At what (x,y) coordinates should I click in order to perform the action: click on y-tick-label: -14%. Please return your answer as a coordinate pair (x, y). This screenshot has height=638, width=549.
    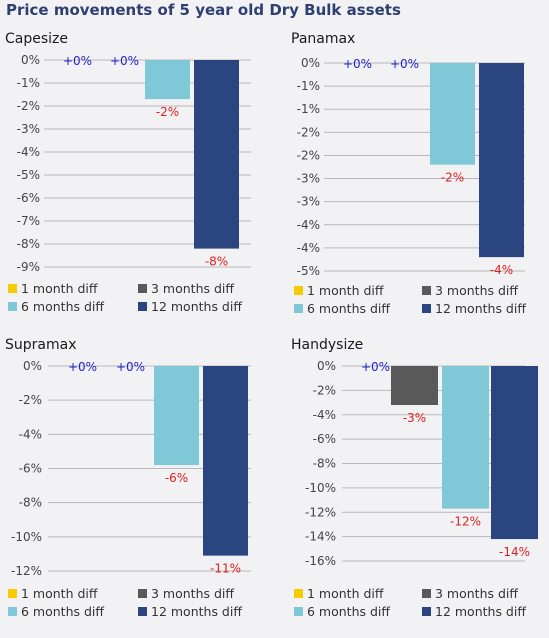
    Looking at the image, I should click on (320, 537).